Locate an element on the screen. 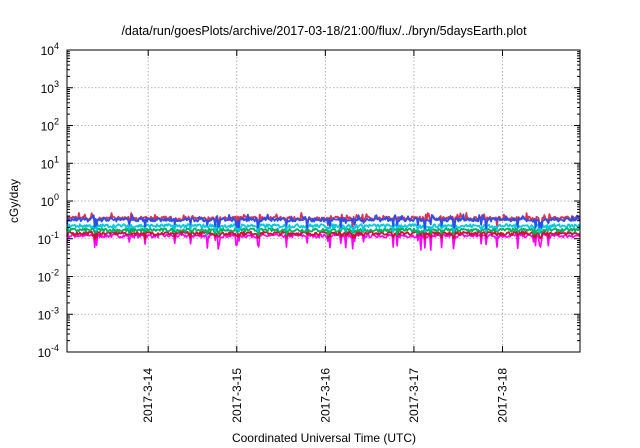 This screenshot has width=640, height=448. y-tick-exponent: 0 is located at coordinates (56, 197).